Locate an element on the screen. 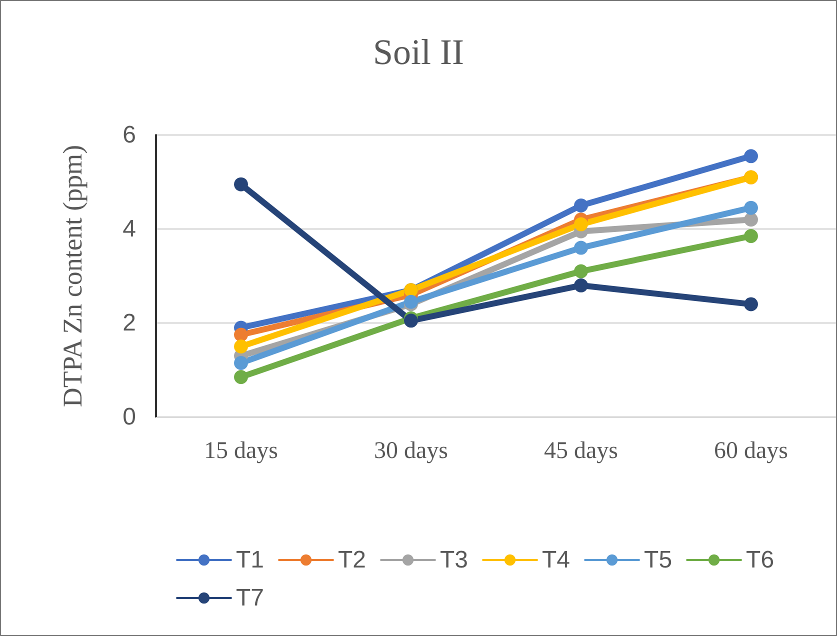 Image resolution: width=837 pixels, height=636 pixels. legend-label: T1 is located at coordinates (250, 560).